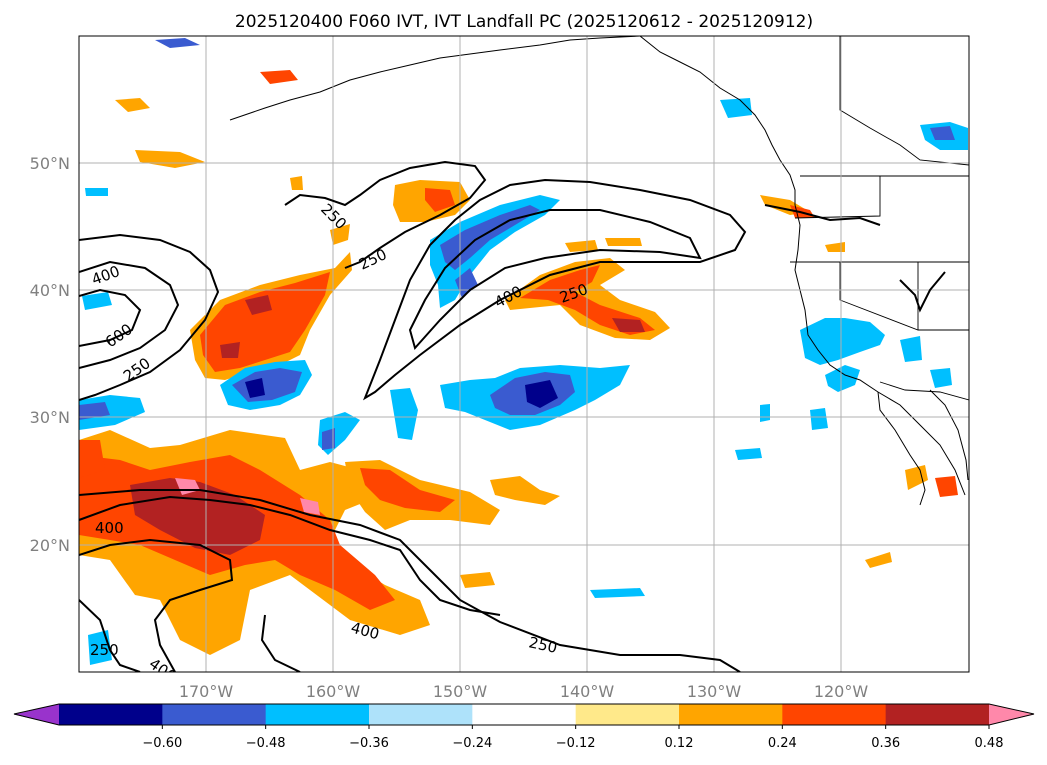 The height and width of the screenshot is (765, 1047). I want to click on lat-label: 20°N, so click(50, 545).